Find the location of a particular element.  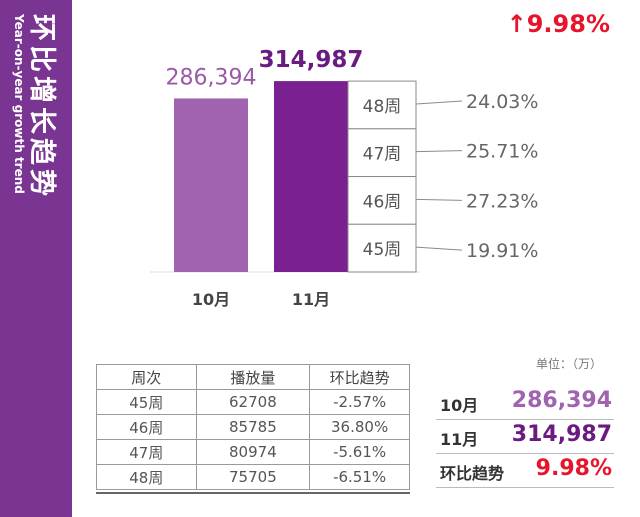

table-row: 48周 75705 -6.51% is located at coordinates (253, 477).